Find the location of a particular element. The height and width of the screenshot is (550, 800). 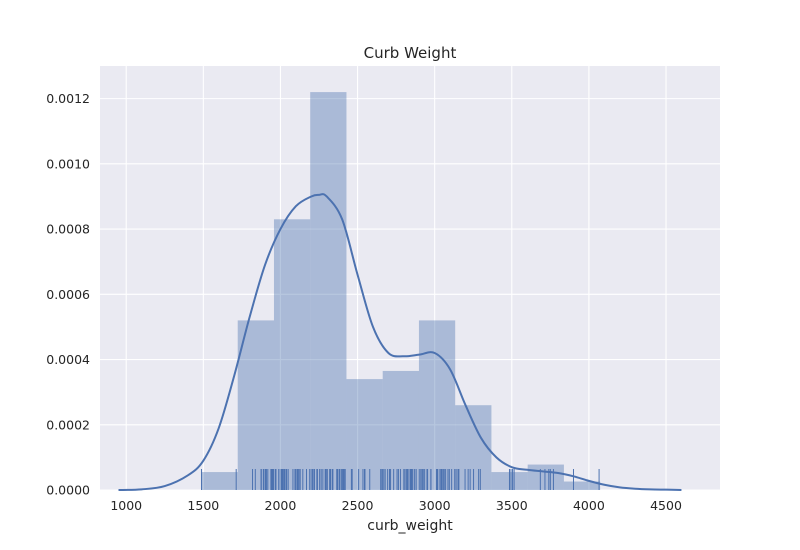

y-tick-label: 0.0004 is located at coordinates (68, 359).